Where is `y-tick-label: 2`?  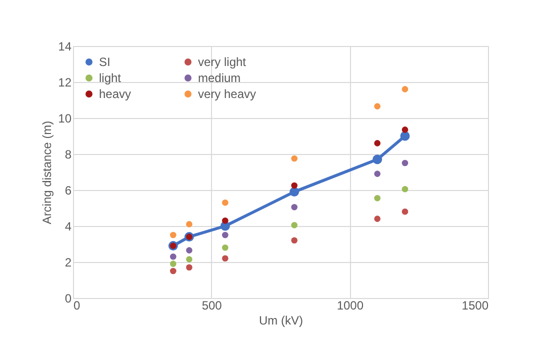
y-tick-label: 2 is located at coordinates (68, 263).